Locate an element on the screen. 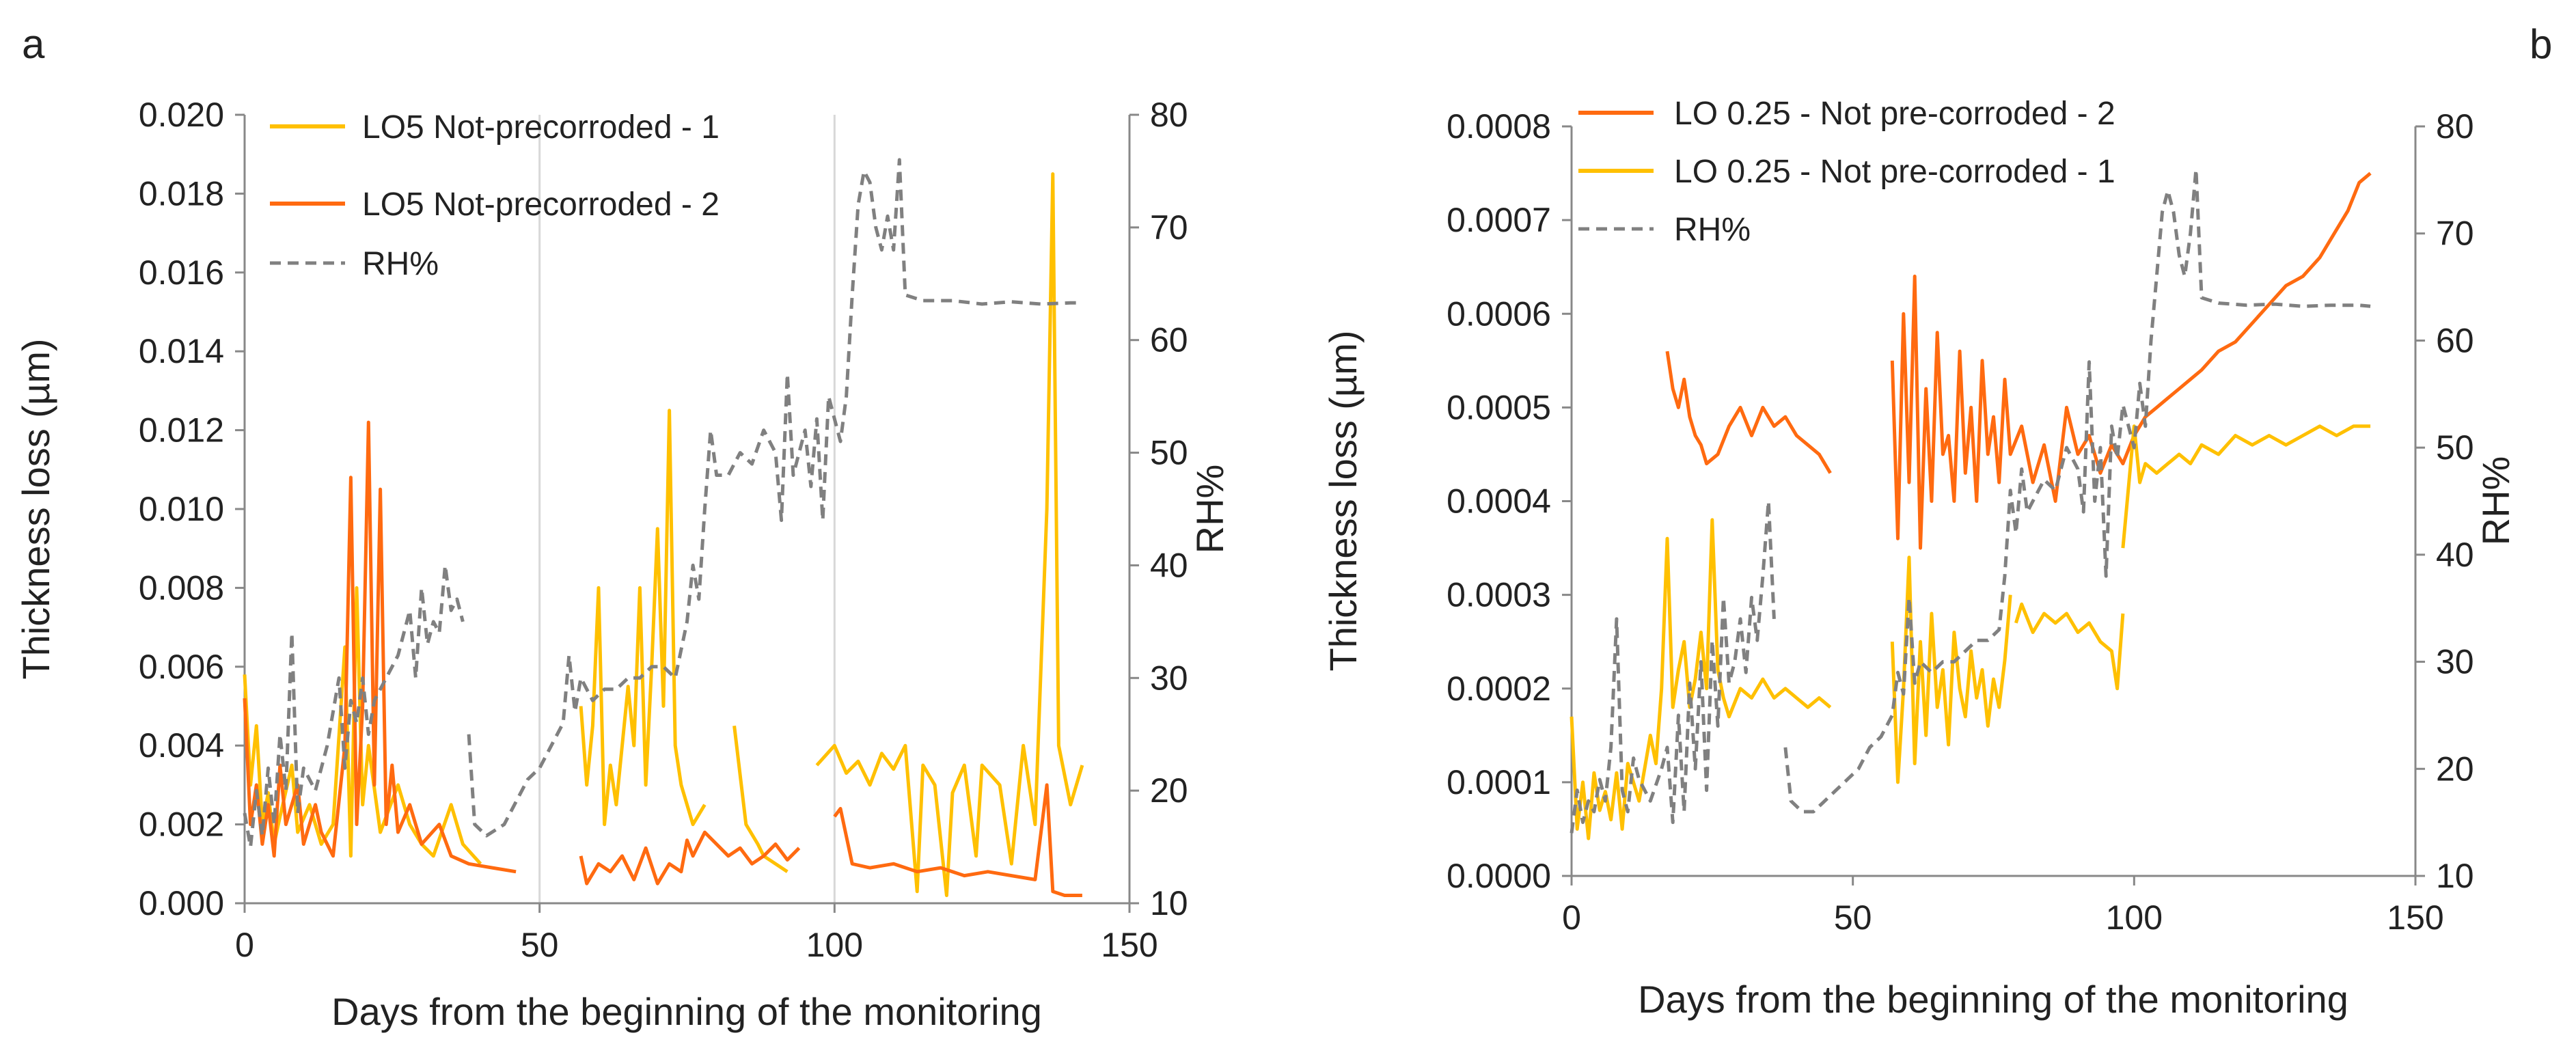 The height and width of the screenshot is (1044, 2576). y-tick-label: 0.008 is located at coordinates (181, 587).